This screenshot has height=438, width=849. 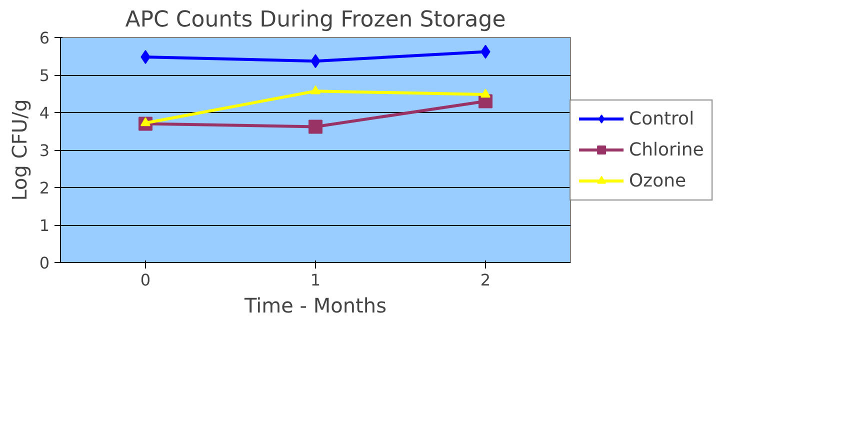 I want to click on y-tick-label: 1, so click(x=44, y=225).